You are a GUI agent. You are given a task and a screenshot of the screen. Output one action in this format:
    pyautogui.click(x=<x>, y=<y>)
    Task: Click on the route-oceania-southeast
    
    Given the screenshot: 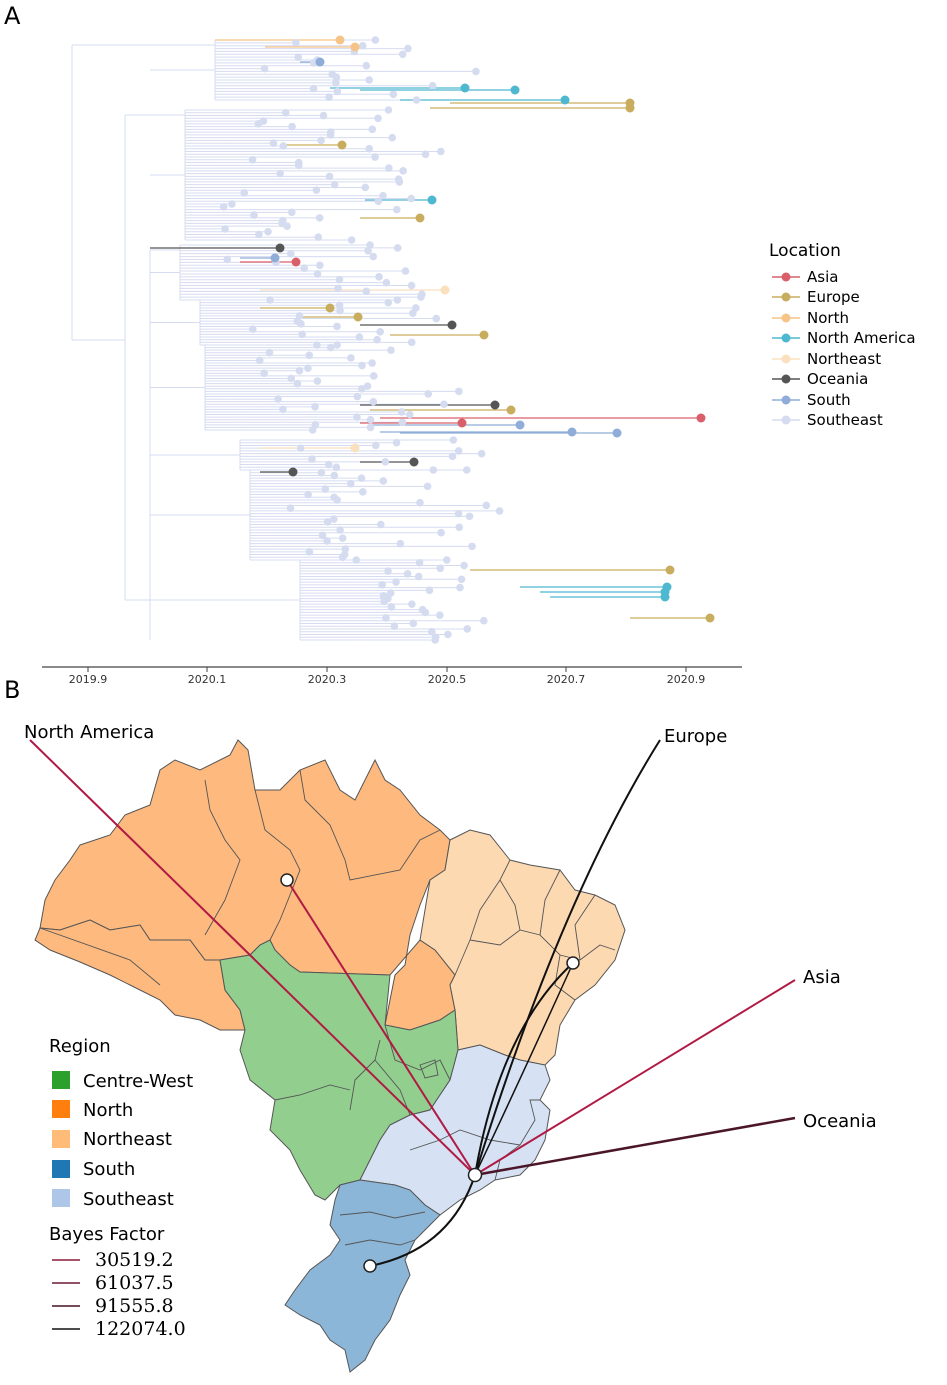 What is the action you would take?
    pyautogui.click(x=635, y=1146)
    